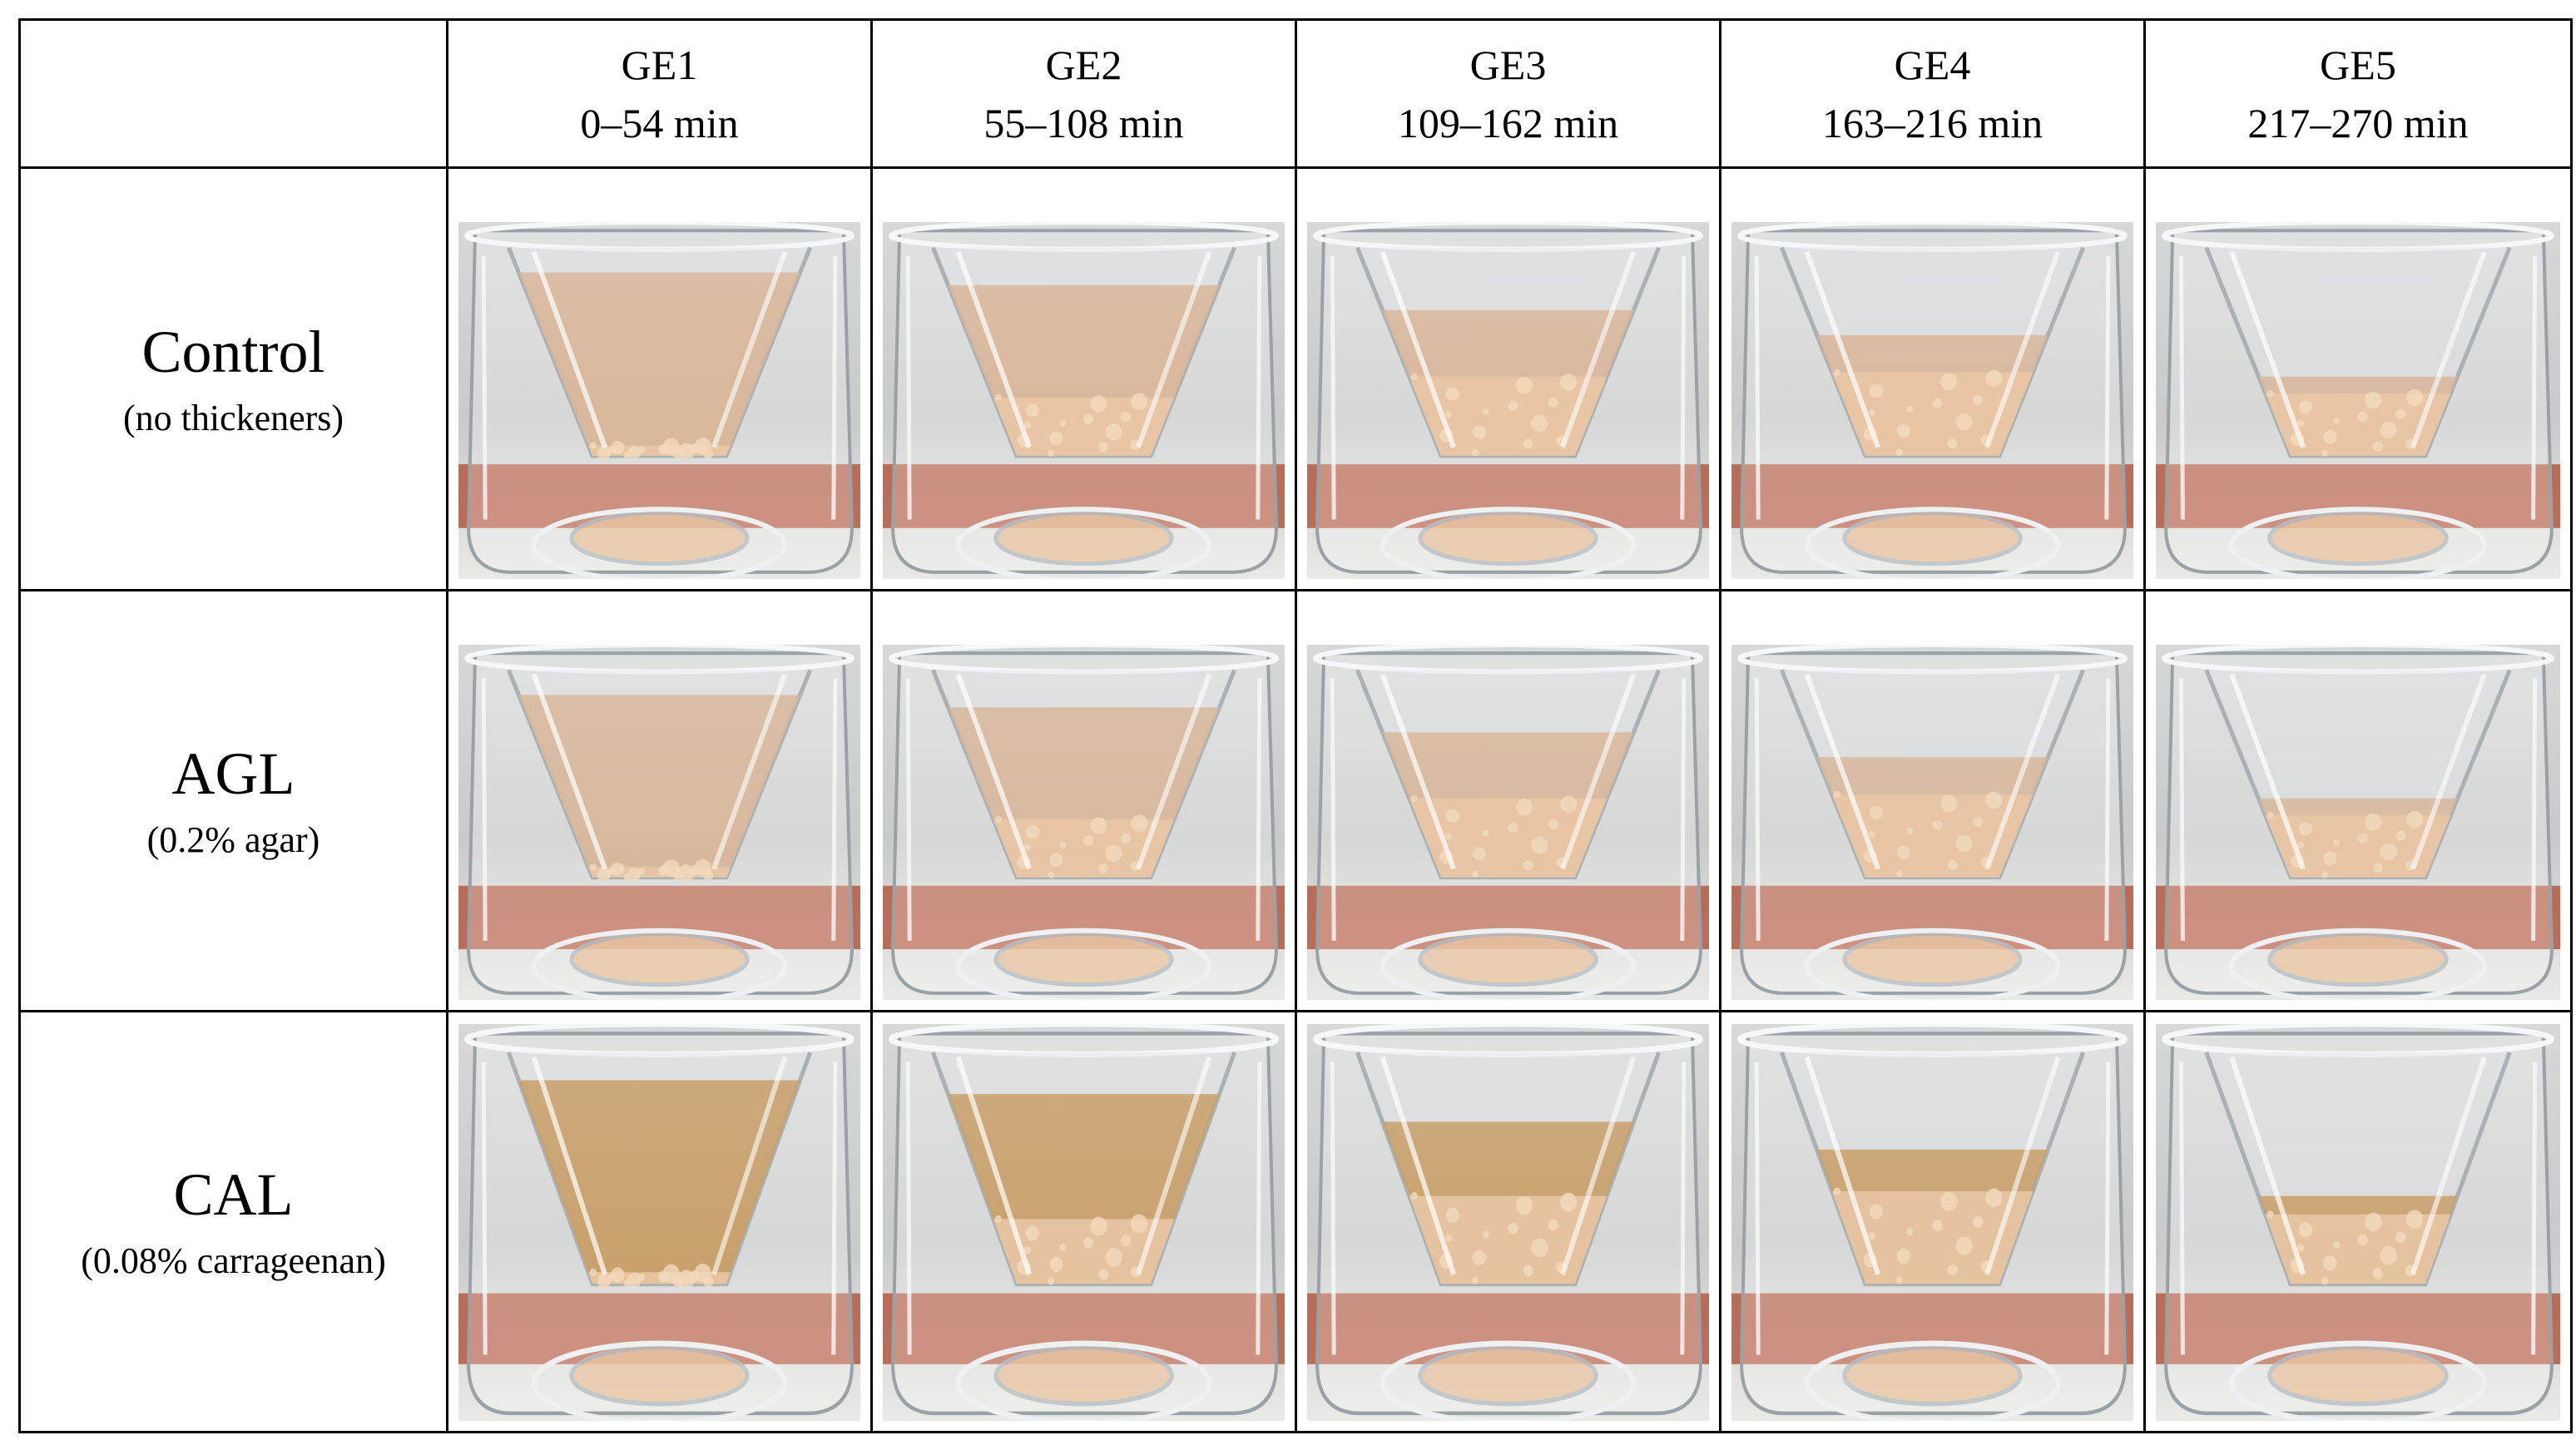  What do you see at coordinates (1934, 95) in the screenshot?
I see `col-header-ge4: GE4 163–216 min` at bounding box center [1934, 95].